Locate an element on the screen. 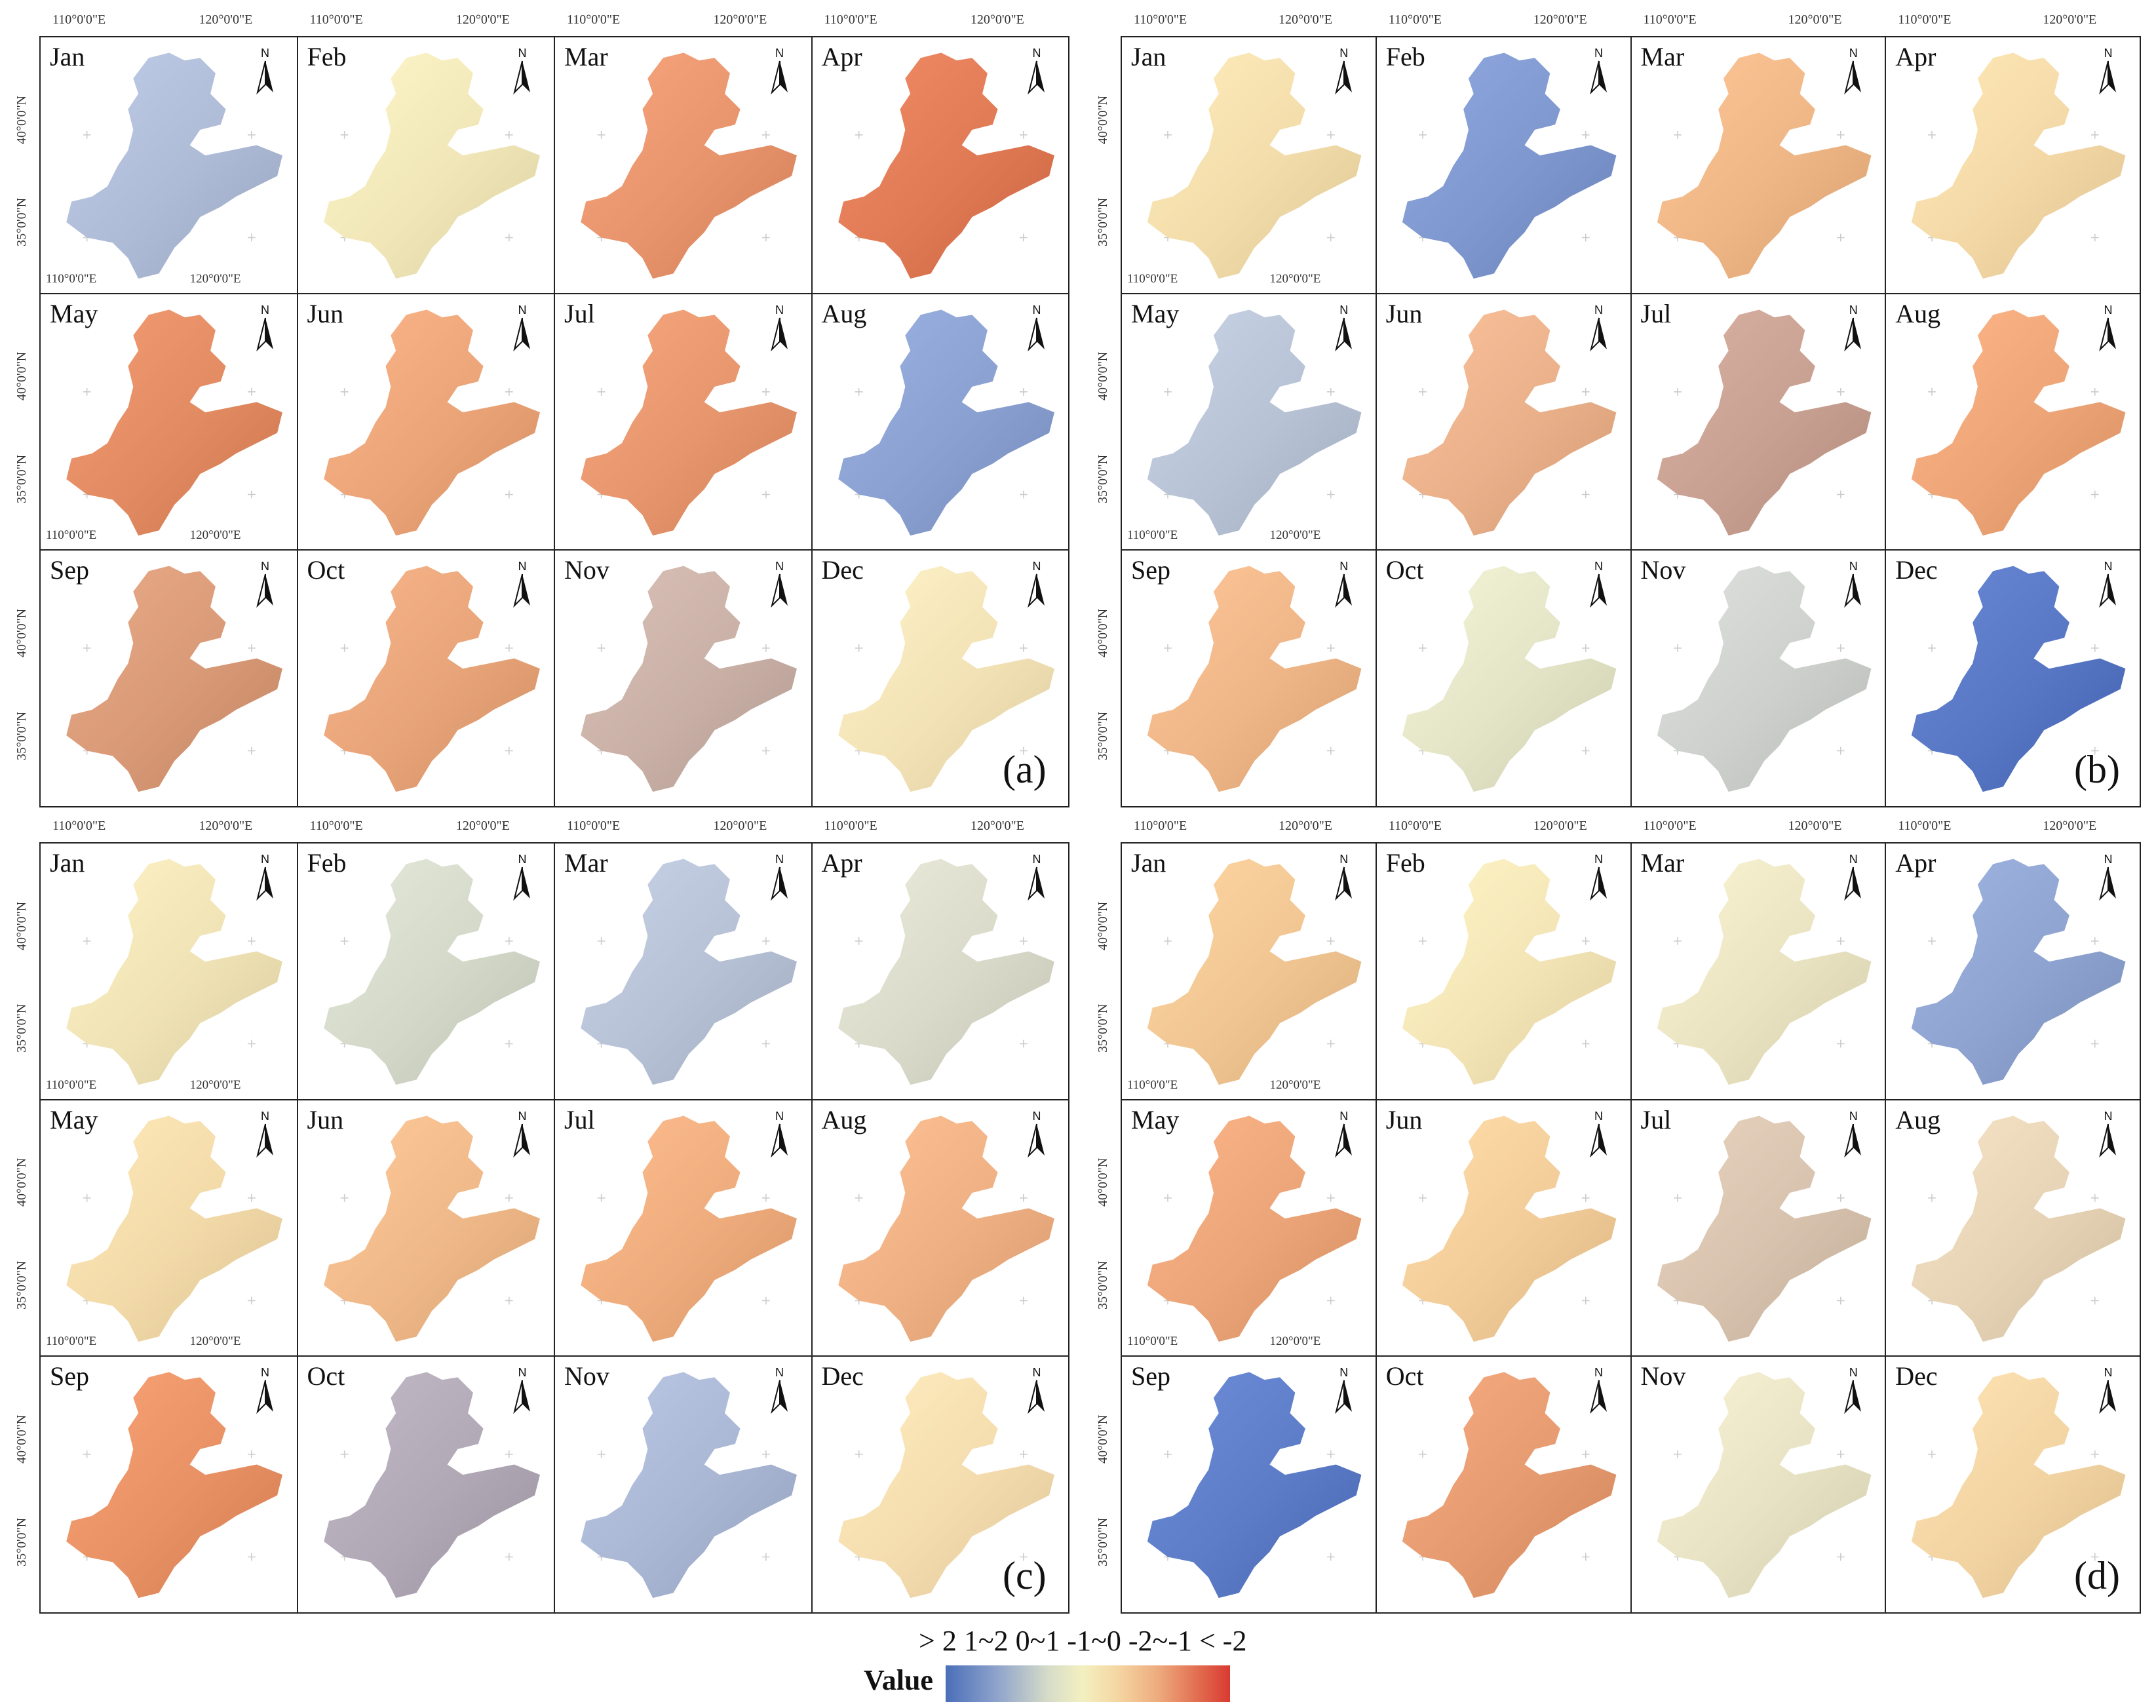  month-map-mar: Mar N is located at coordinates (683, 971).